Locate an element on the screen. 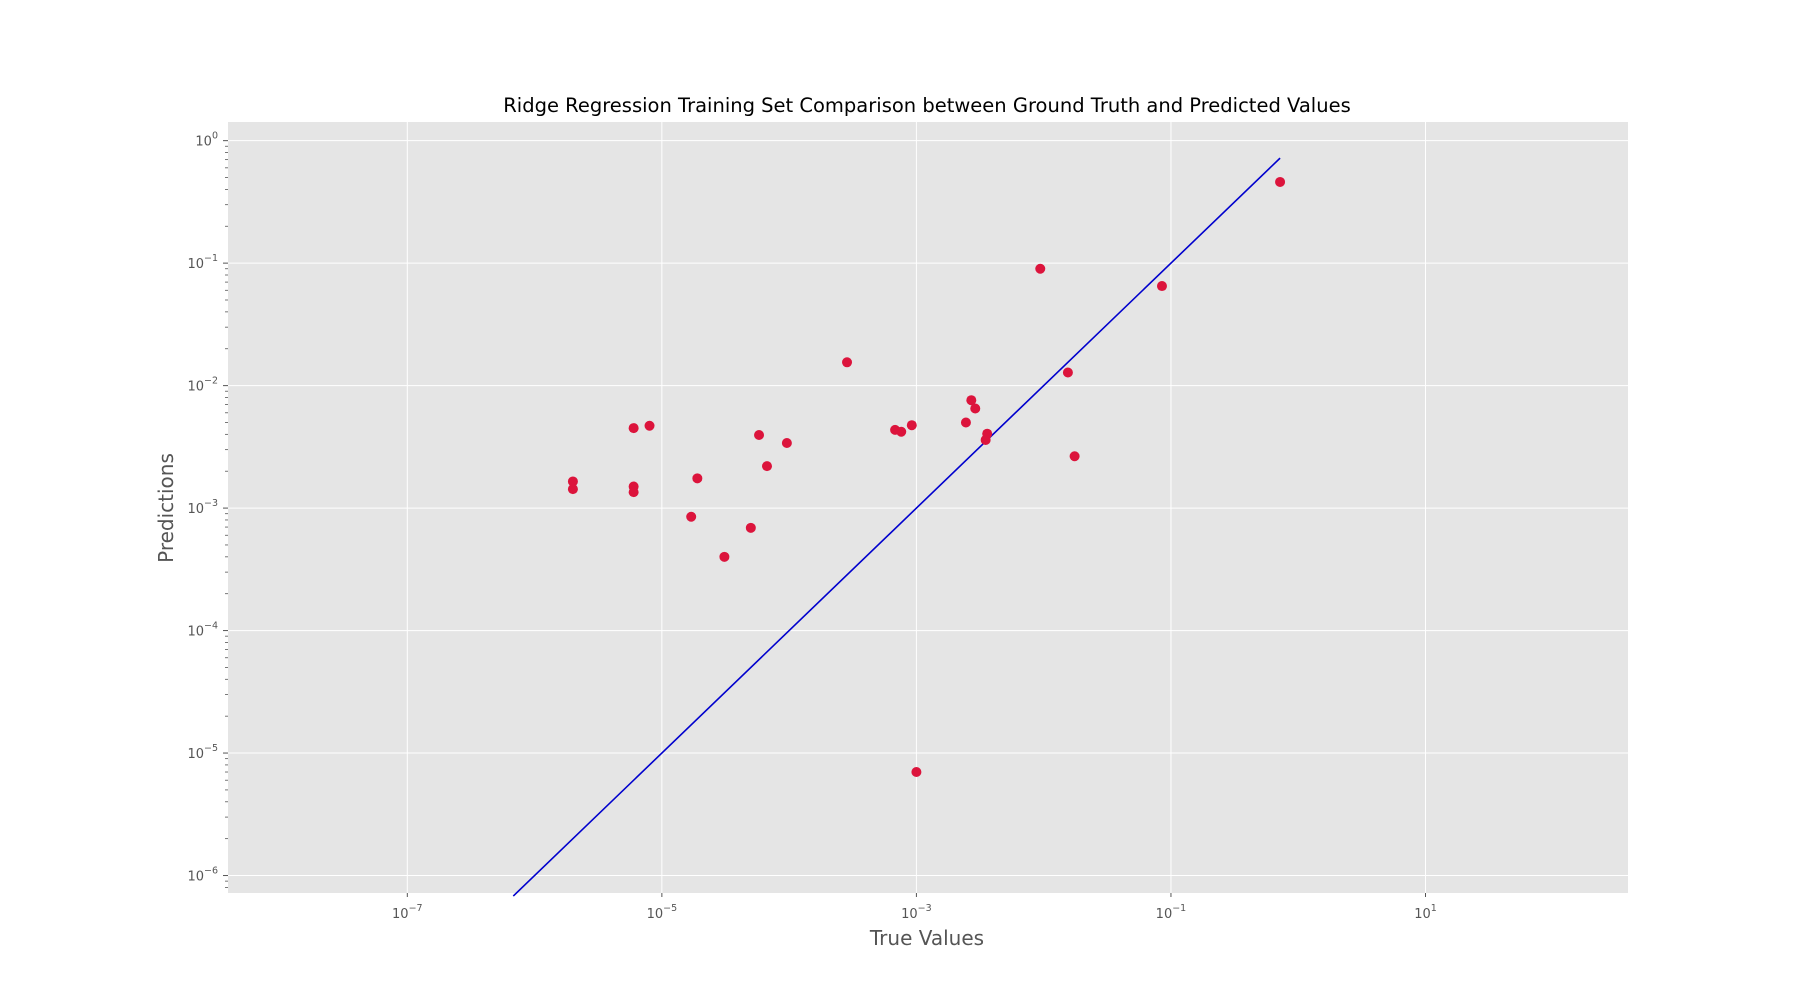 Image resolution: width=1800 pixels, height=1000 pixels. x-tick-label: 10⁻⁵ is located at coordinates (662, 912).